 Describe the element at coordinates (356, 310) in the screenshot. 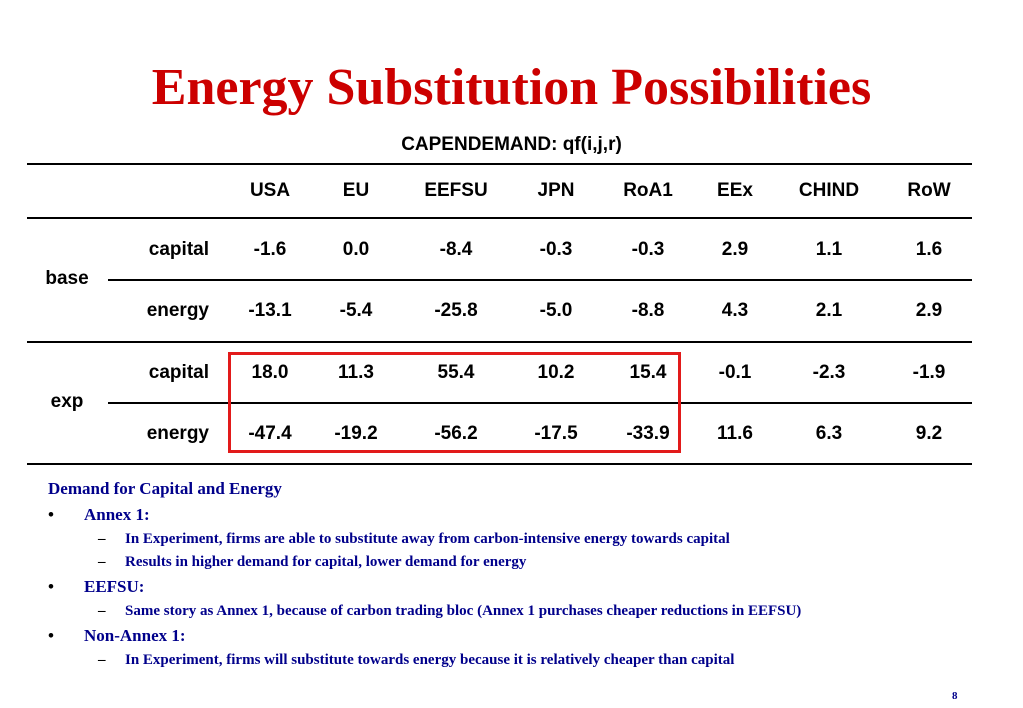

I see `table-cell: -5.4` at that location.